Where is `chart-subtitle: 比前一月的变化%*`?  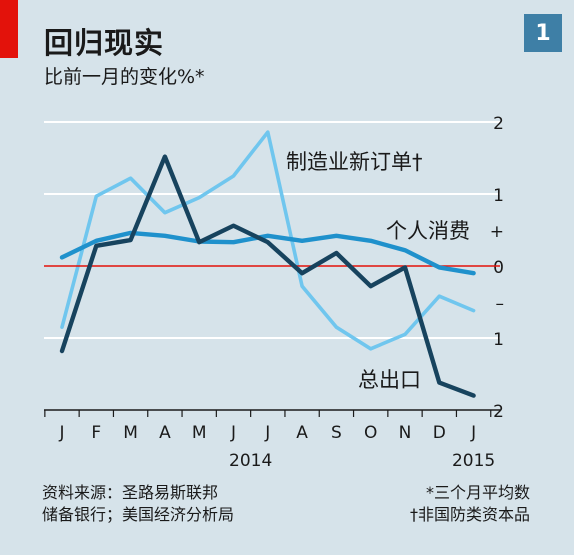
chart-subtitle: 比前一月的变化%* is located at coordinates (124, 77).